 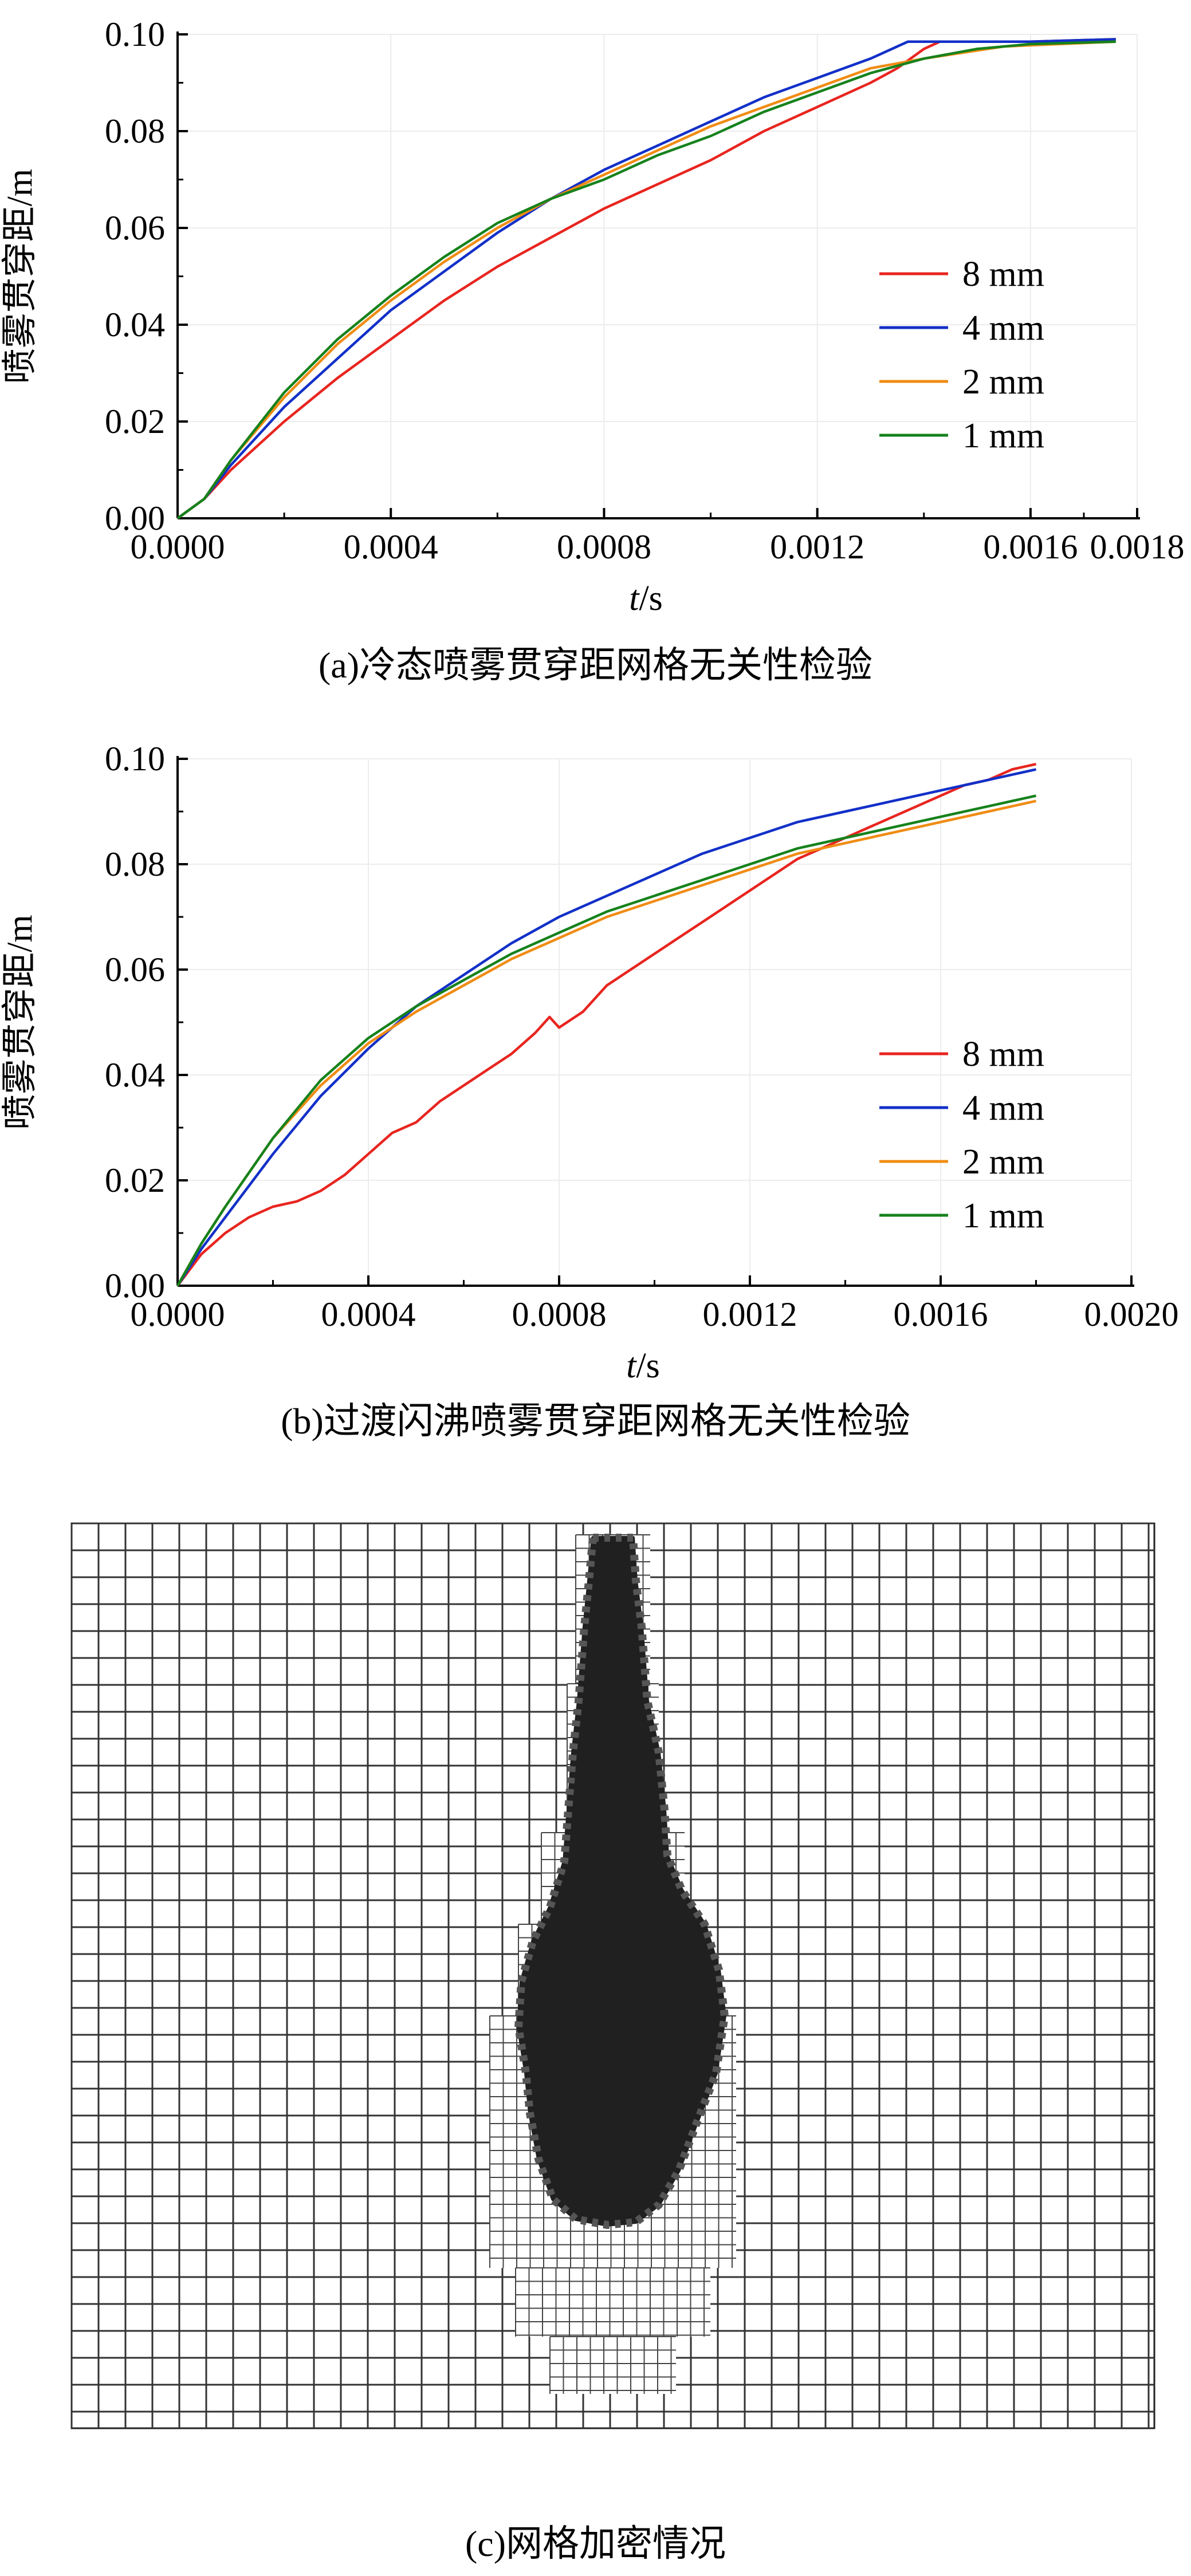 I want to click on x-tick-label: 0.0018, so click(x=1137, y=547).